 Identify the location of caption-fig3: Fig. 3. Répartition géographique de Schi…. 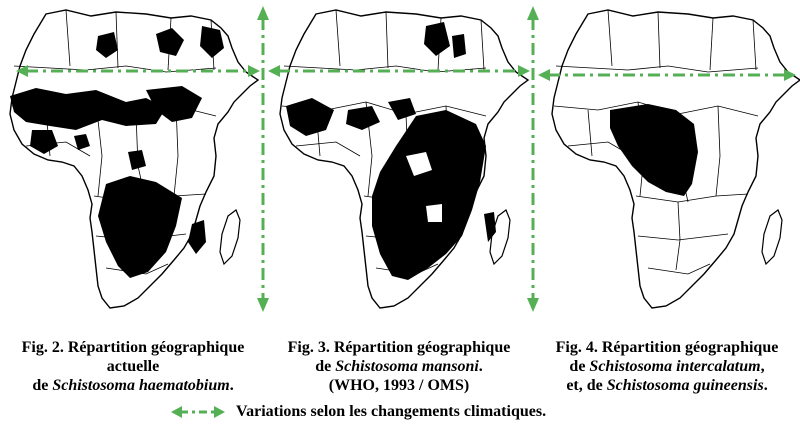
(399, 366).